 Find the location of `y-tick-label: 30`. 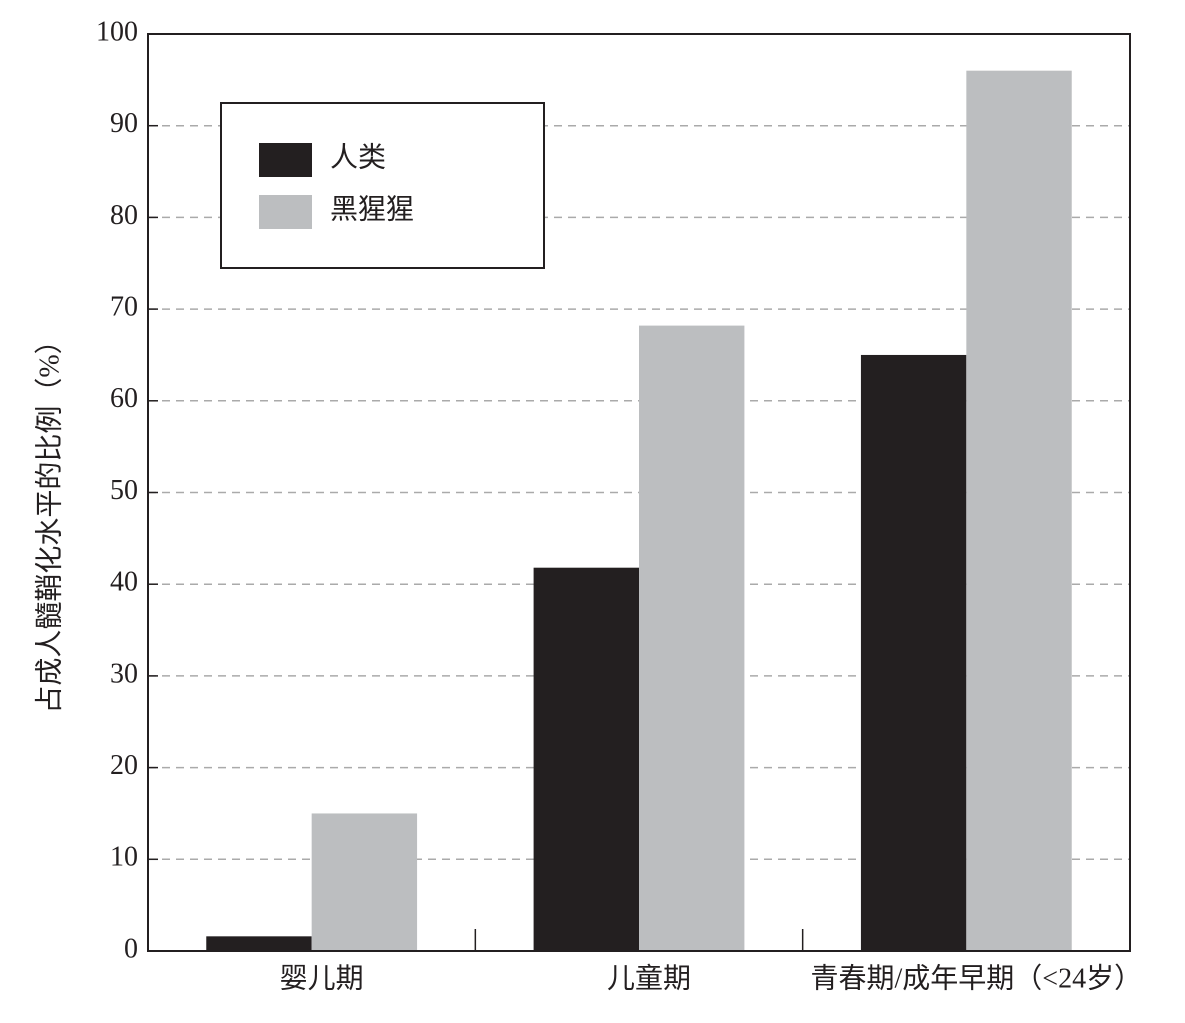

y-tick-label: 30 is located at coordinates (124, 673).